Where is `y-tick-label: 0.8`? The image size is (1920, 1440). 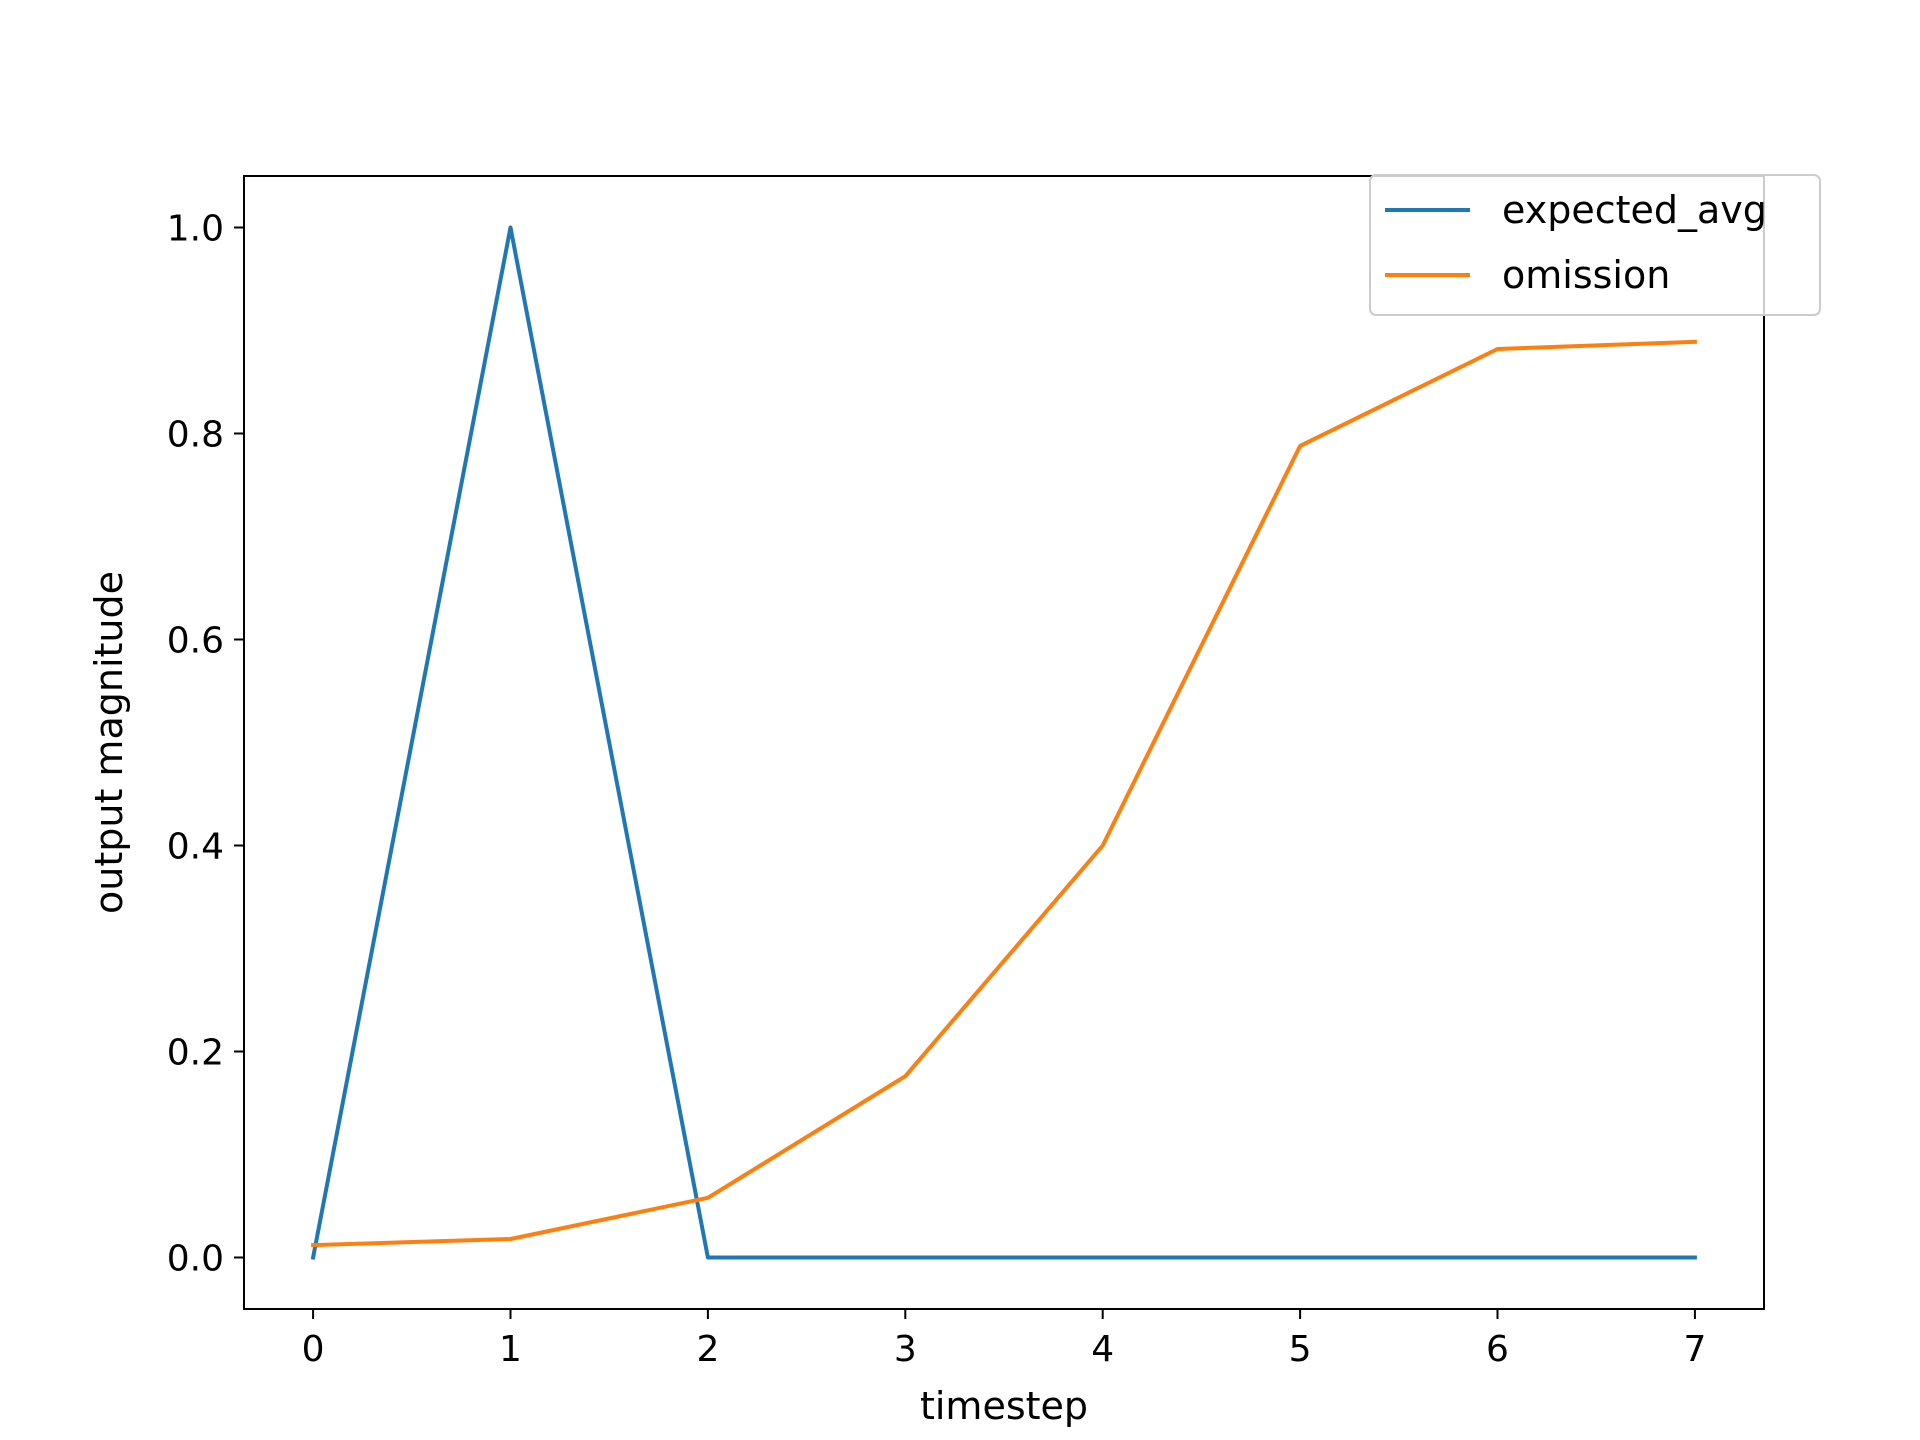 y-tick-label: 0.8 is located at coordinates (195, 435).